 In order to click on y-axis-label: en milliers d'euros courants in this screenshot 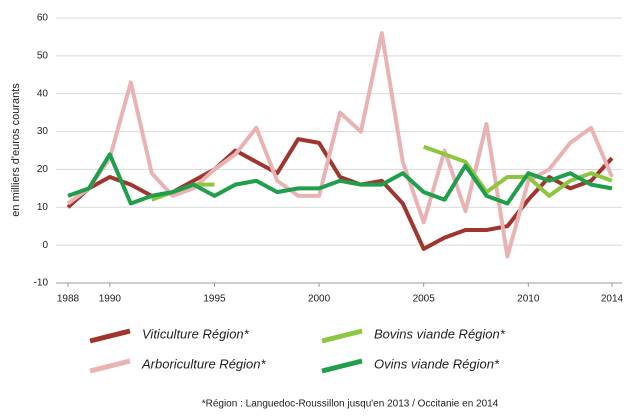, I will do `click(16, 150)`.